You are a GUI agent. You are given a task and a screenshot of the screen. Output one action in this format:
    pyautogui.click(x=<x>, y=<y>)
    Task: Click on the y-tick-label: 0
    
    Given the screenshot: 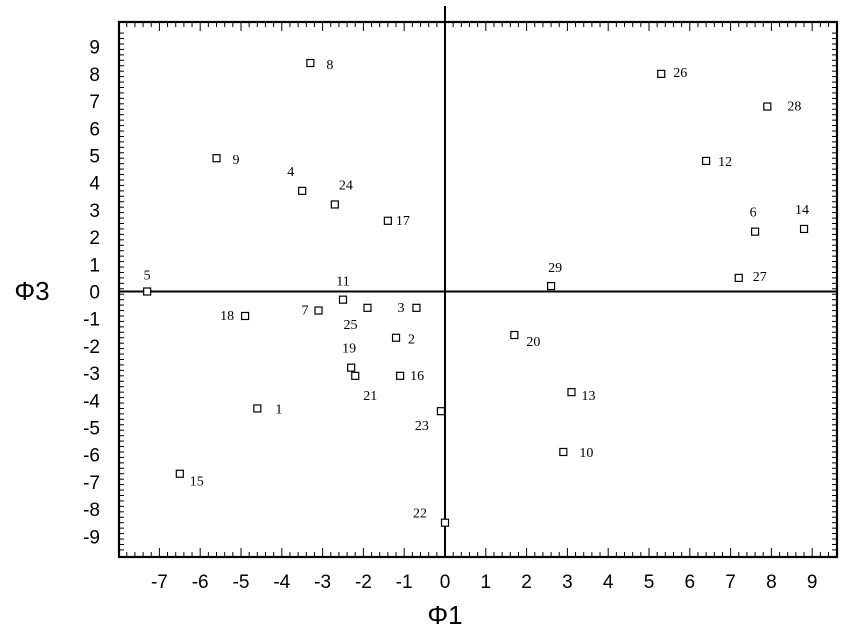 What is the action you would take?
    pyautogui.click(x=94, y=293)
    